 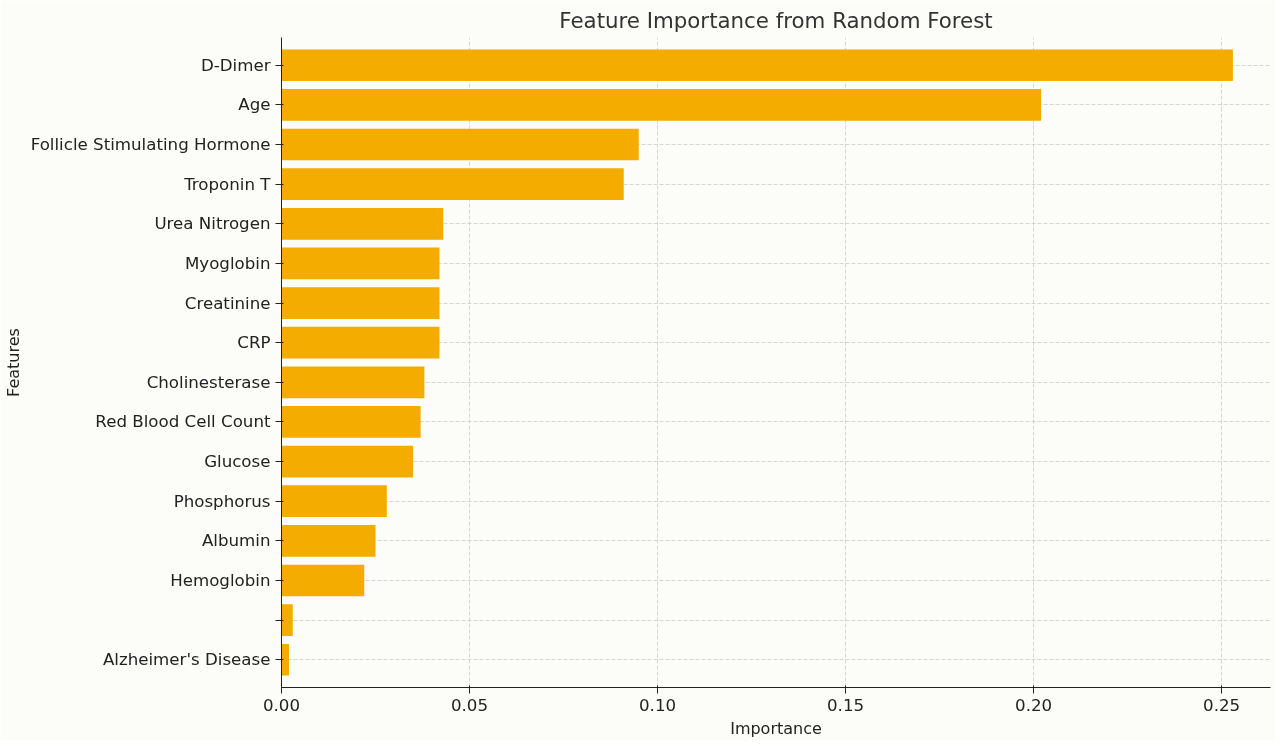 What do you see at coordinates (1222, 705) in the screenshot?
I see `x-tick-label: 0.25` at bounding box center [1222, 705].